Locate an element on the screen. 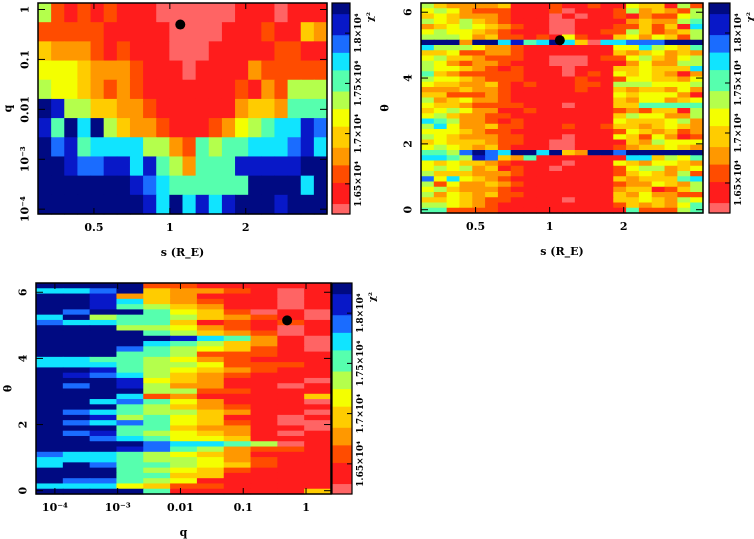 The image size is (754, 539). y-tick-label: 1 is located at coordinates (25, 10).